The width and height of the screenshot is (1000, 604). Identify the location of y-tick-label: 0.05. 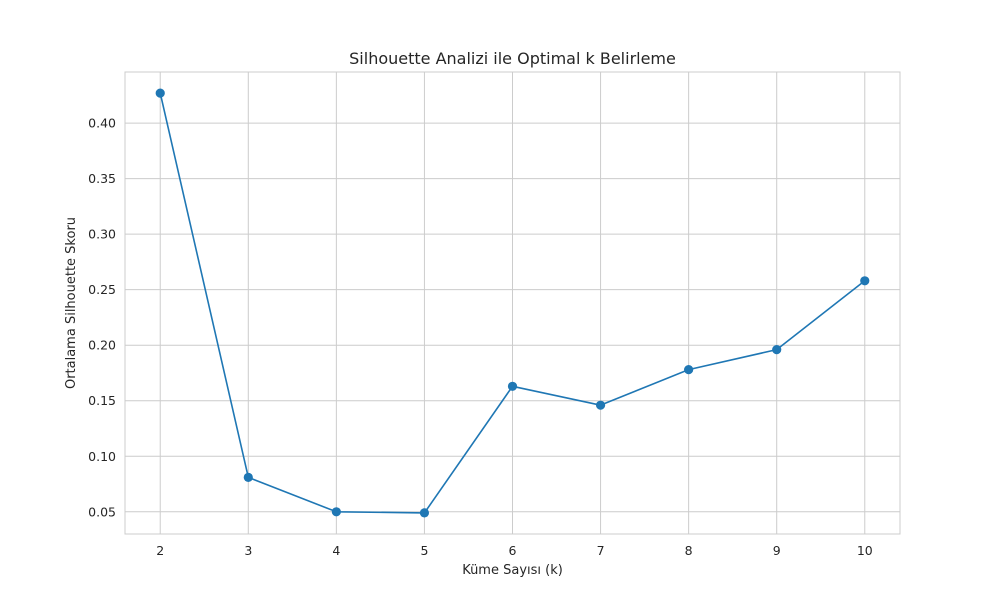
(102, 511).